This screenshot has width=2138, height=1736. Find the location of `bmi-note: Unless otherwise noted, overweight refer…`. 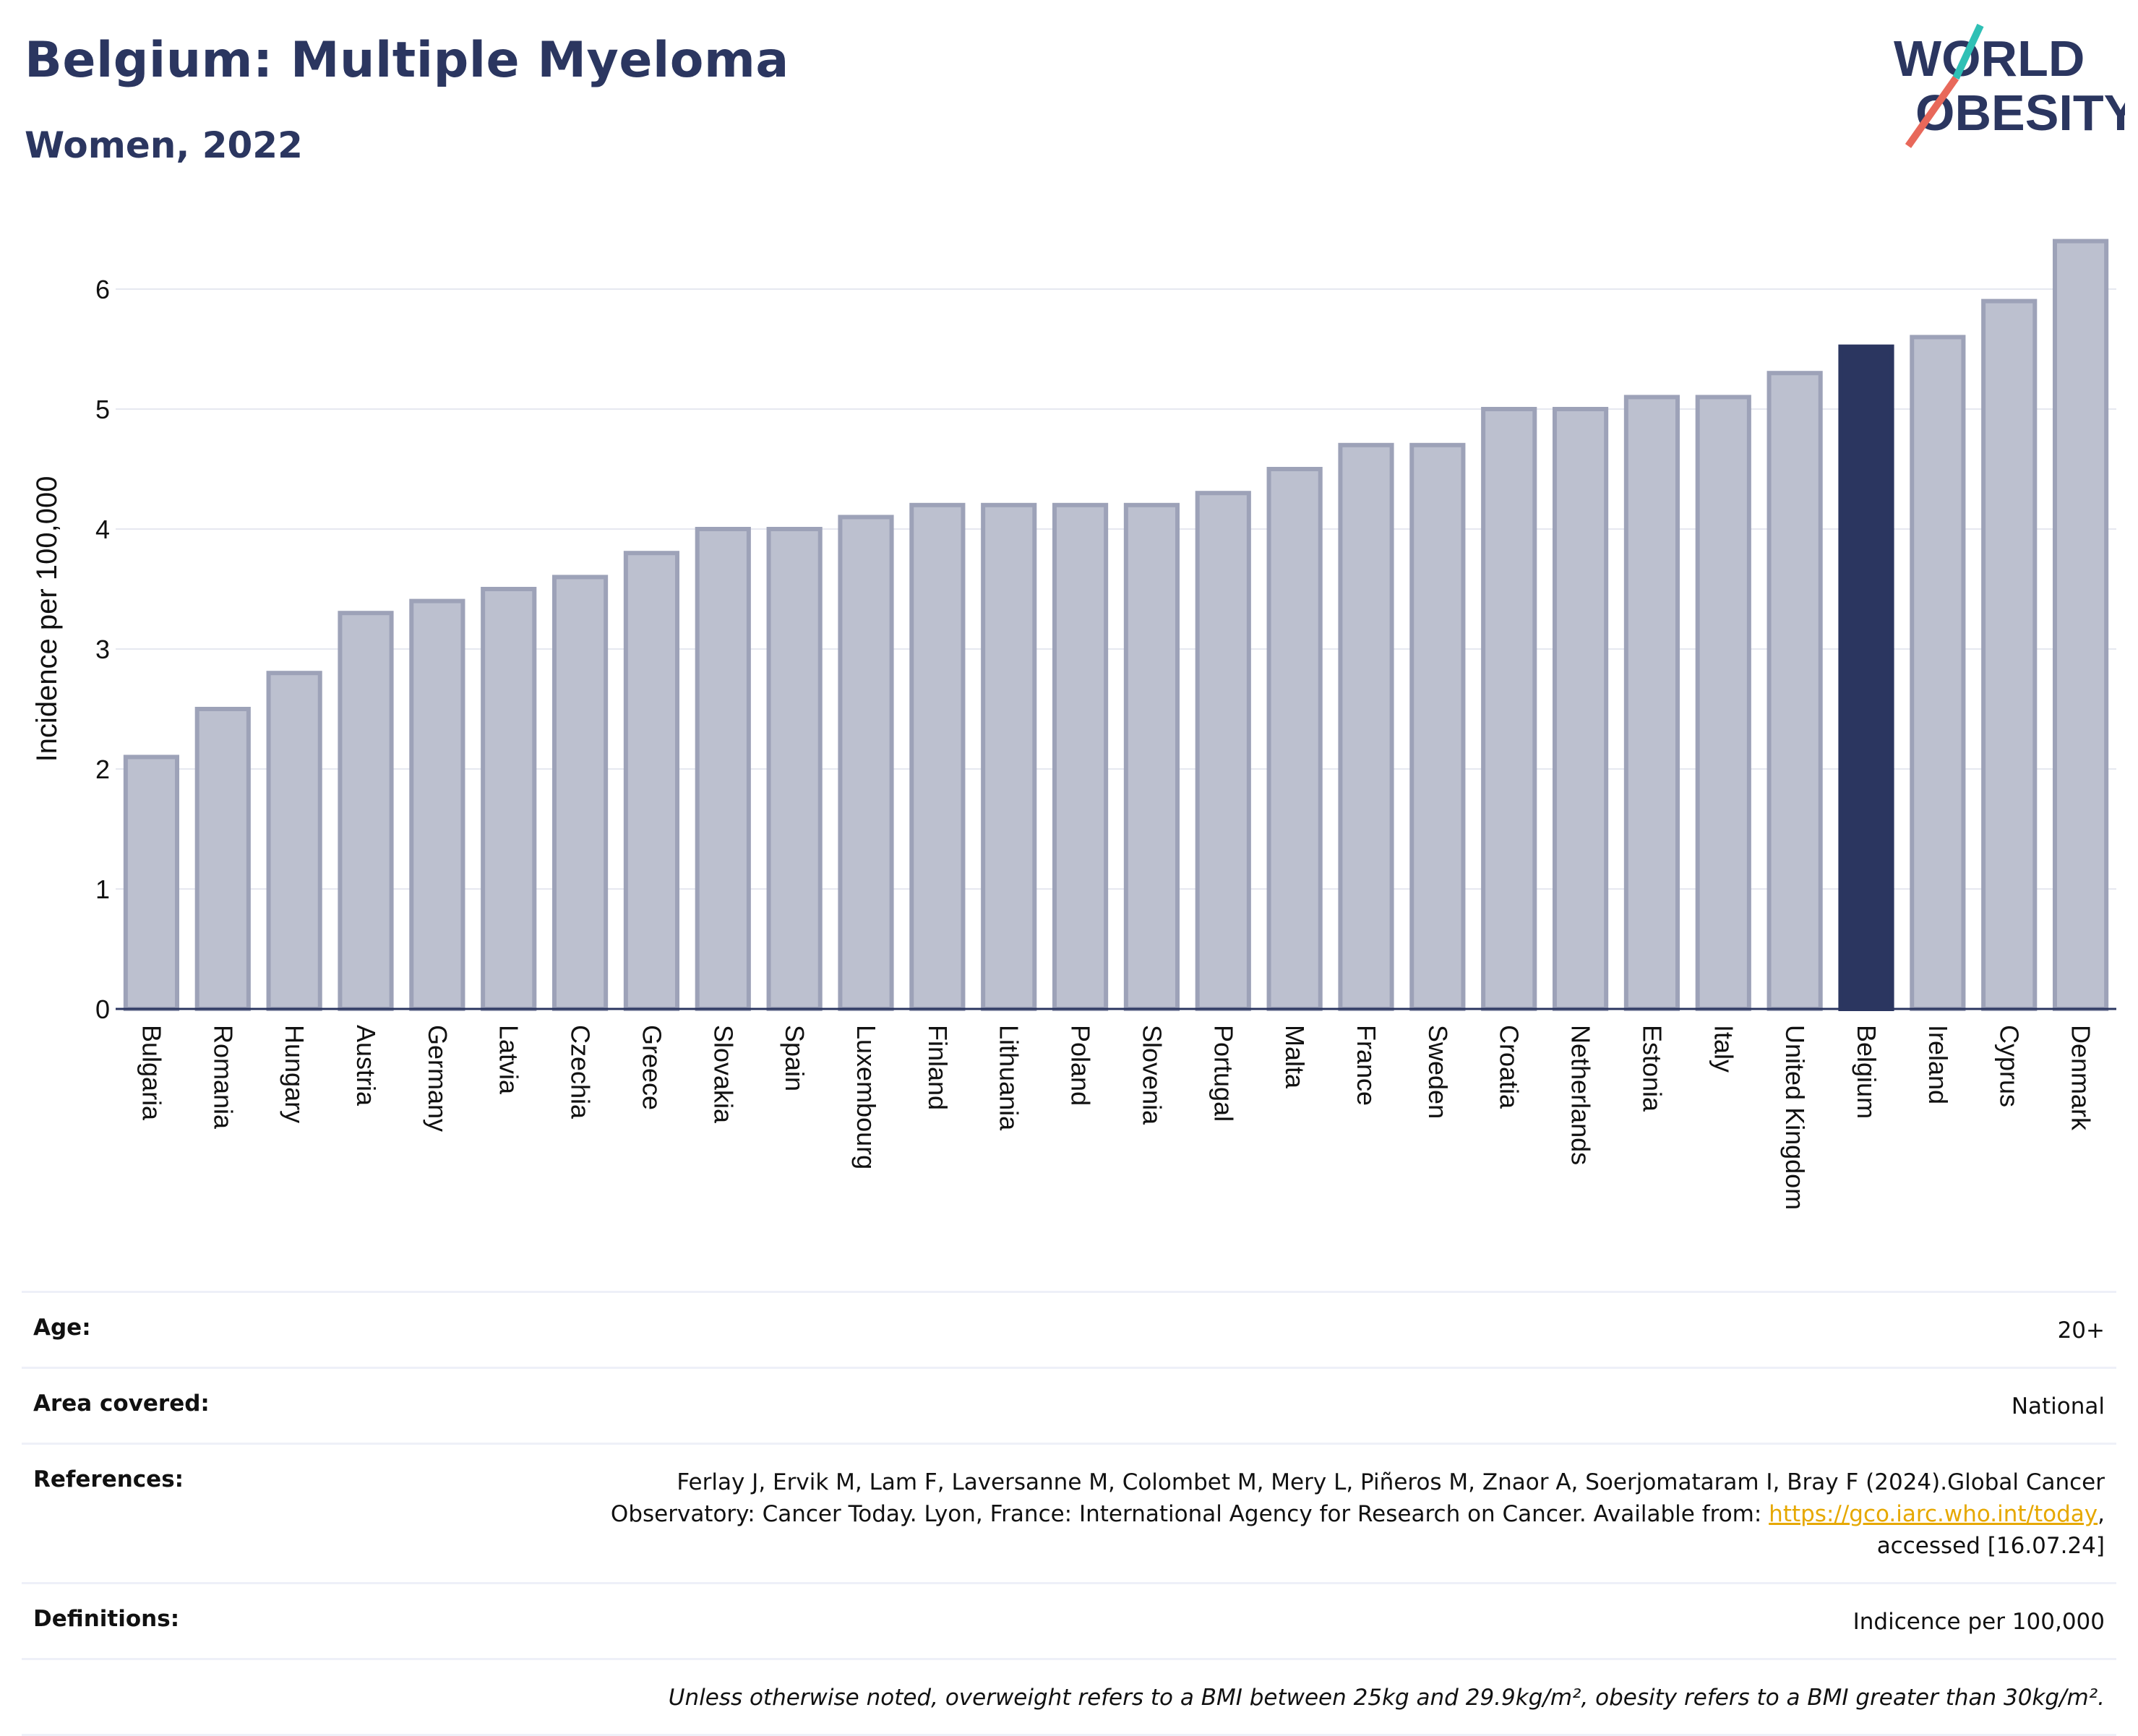

bmi-note: Unless otherwise noted, overweight refer… is located at coordinates (1386, 1698).